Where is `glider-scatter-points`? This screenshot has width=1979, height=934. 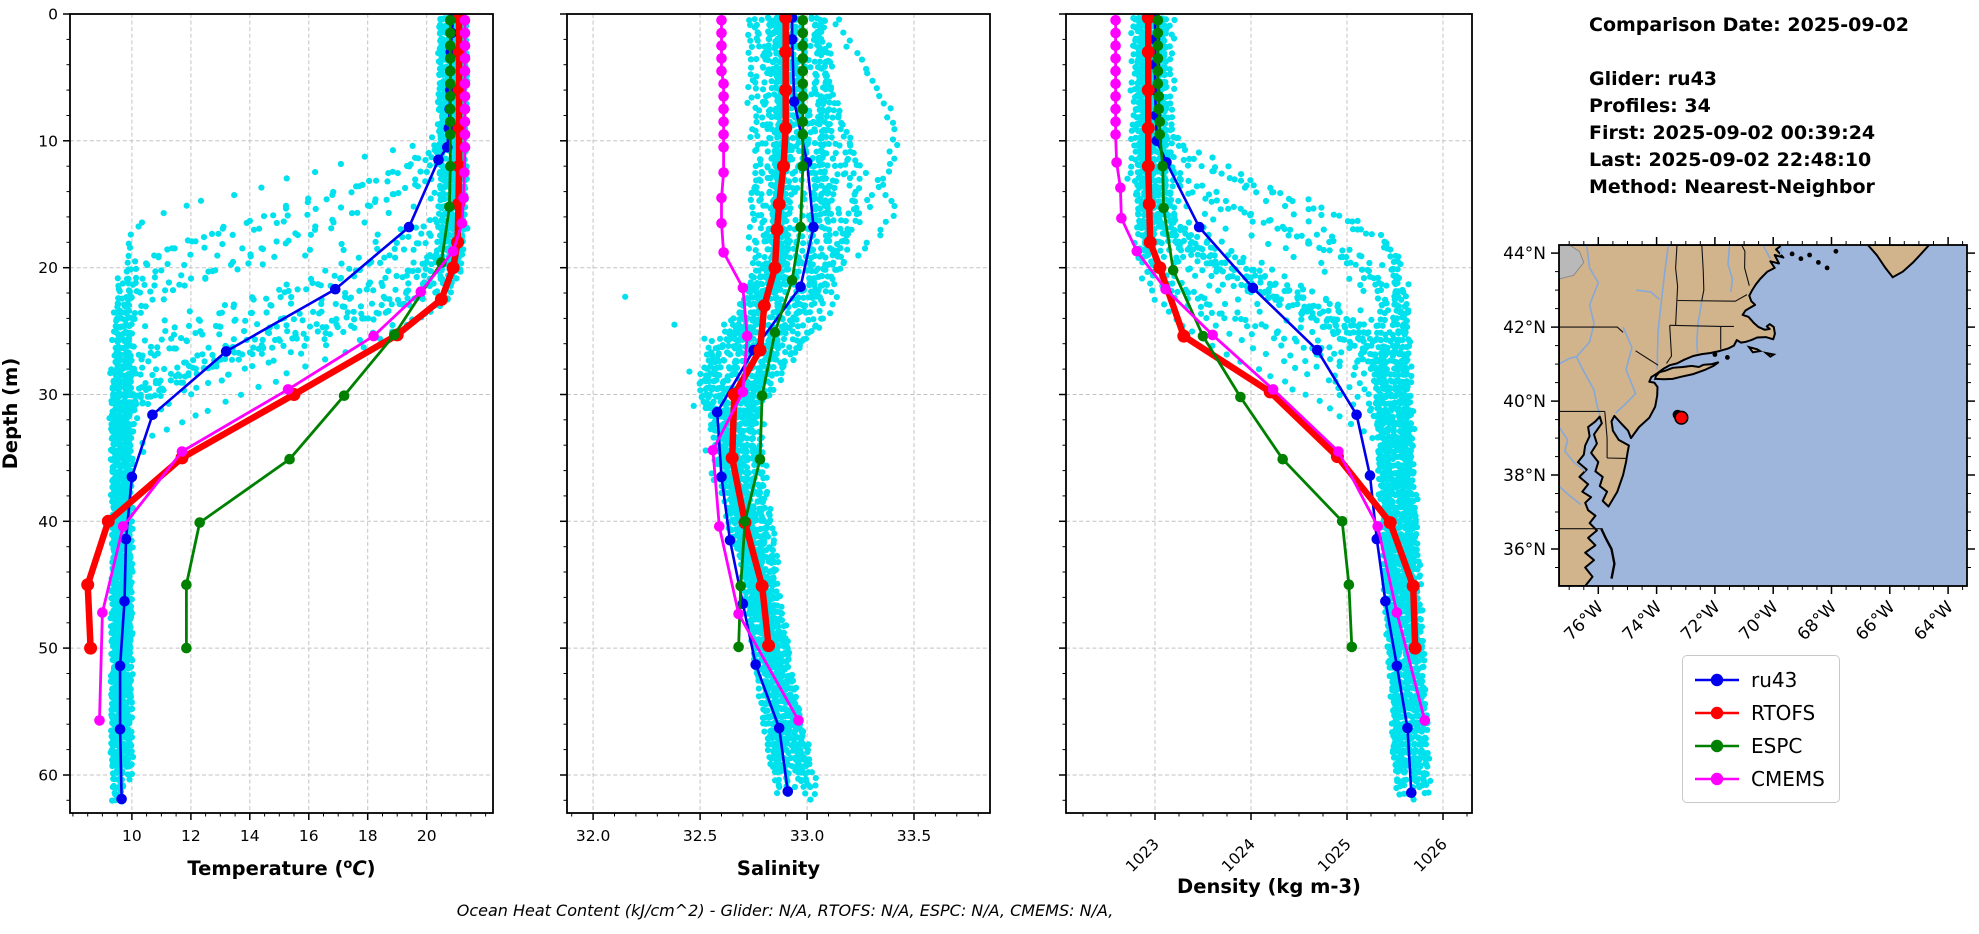
glider-scatter-points is located at coordinates (1279, 408).